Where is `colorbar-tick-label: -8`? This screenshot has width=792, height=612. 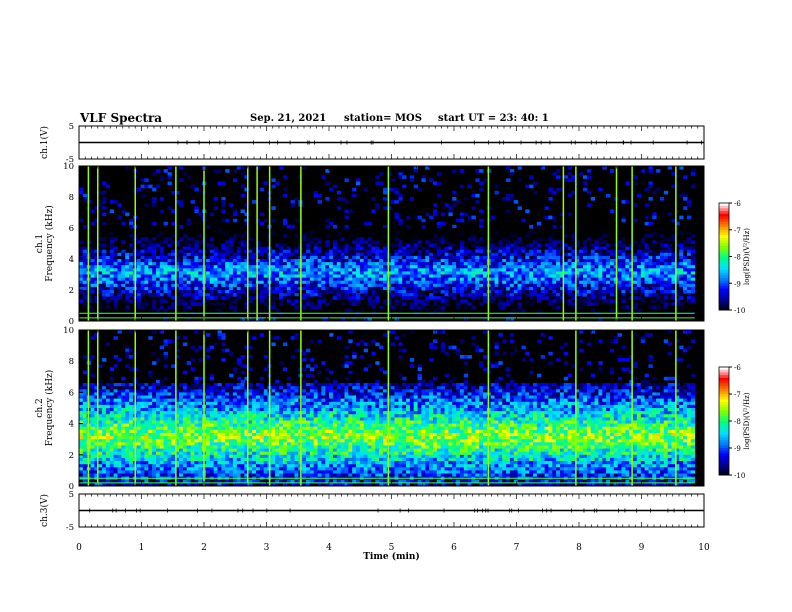
colorbar-tick-label: -8 is located at coordinates (737, 258).